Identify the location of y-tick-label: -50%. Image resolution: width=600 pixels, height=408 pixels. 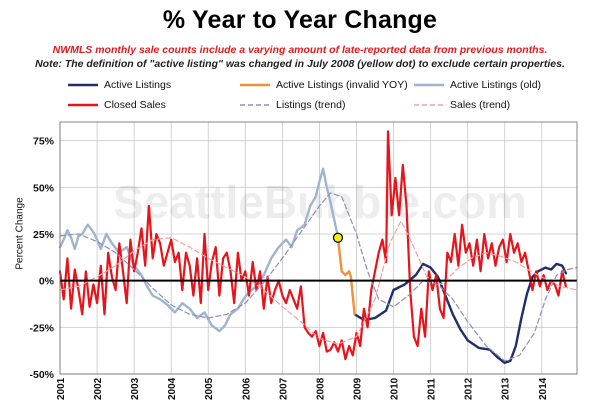
(41, 375).